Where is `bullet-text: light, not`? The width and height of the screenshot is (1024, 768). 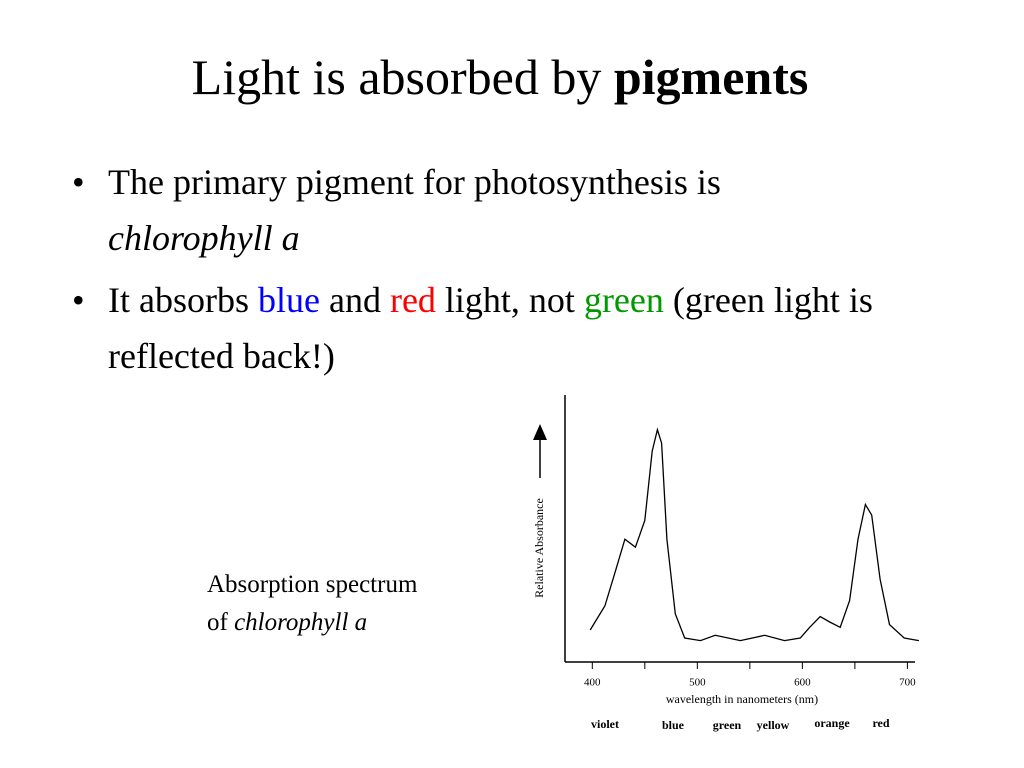 bullet-text: light, not is located at coordinates (509, 300).